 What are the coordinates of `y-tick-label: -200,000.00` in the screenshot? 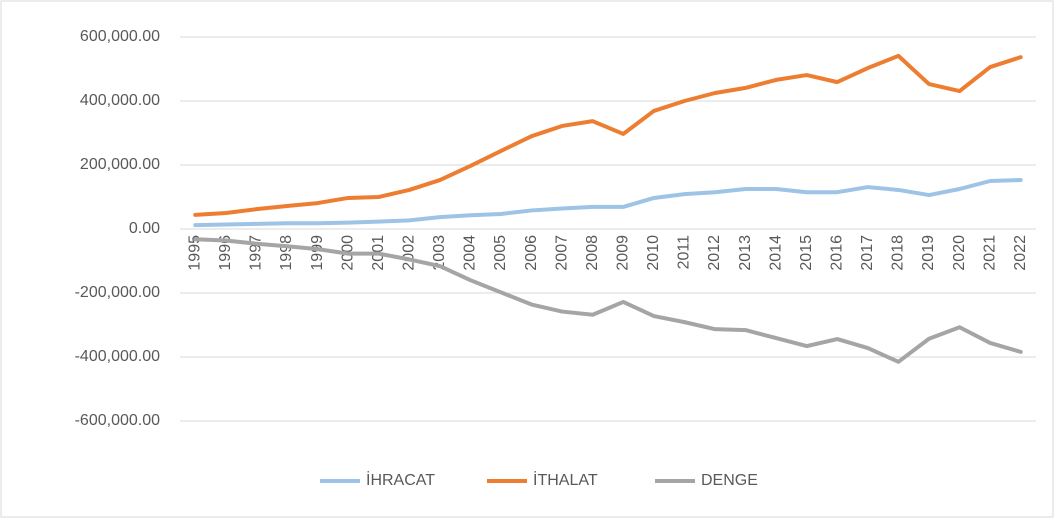 It's located at (118, 292).